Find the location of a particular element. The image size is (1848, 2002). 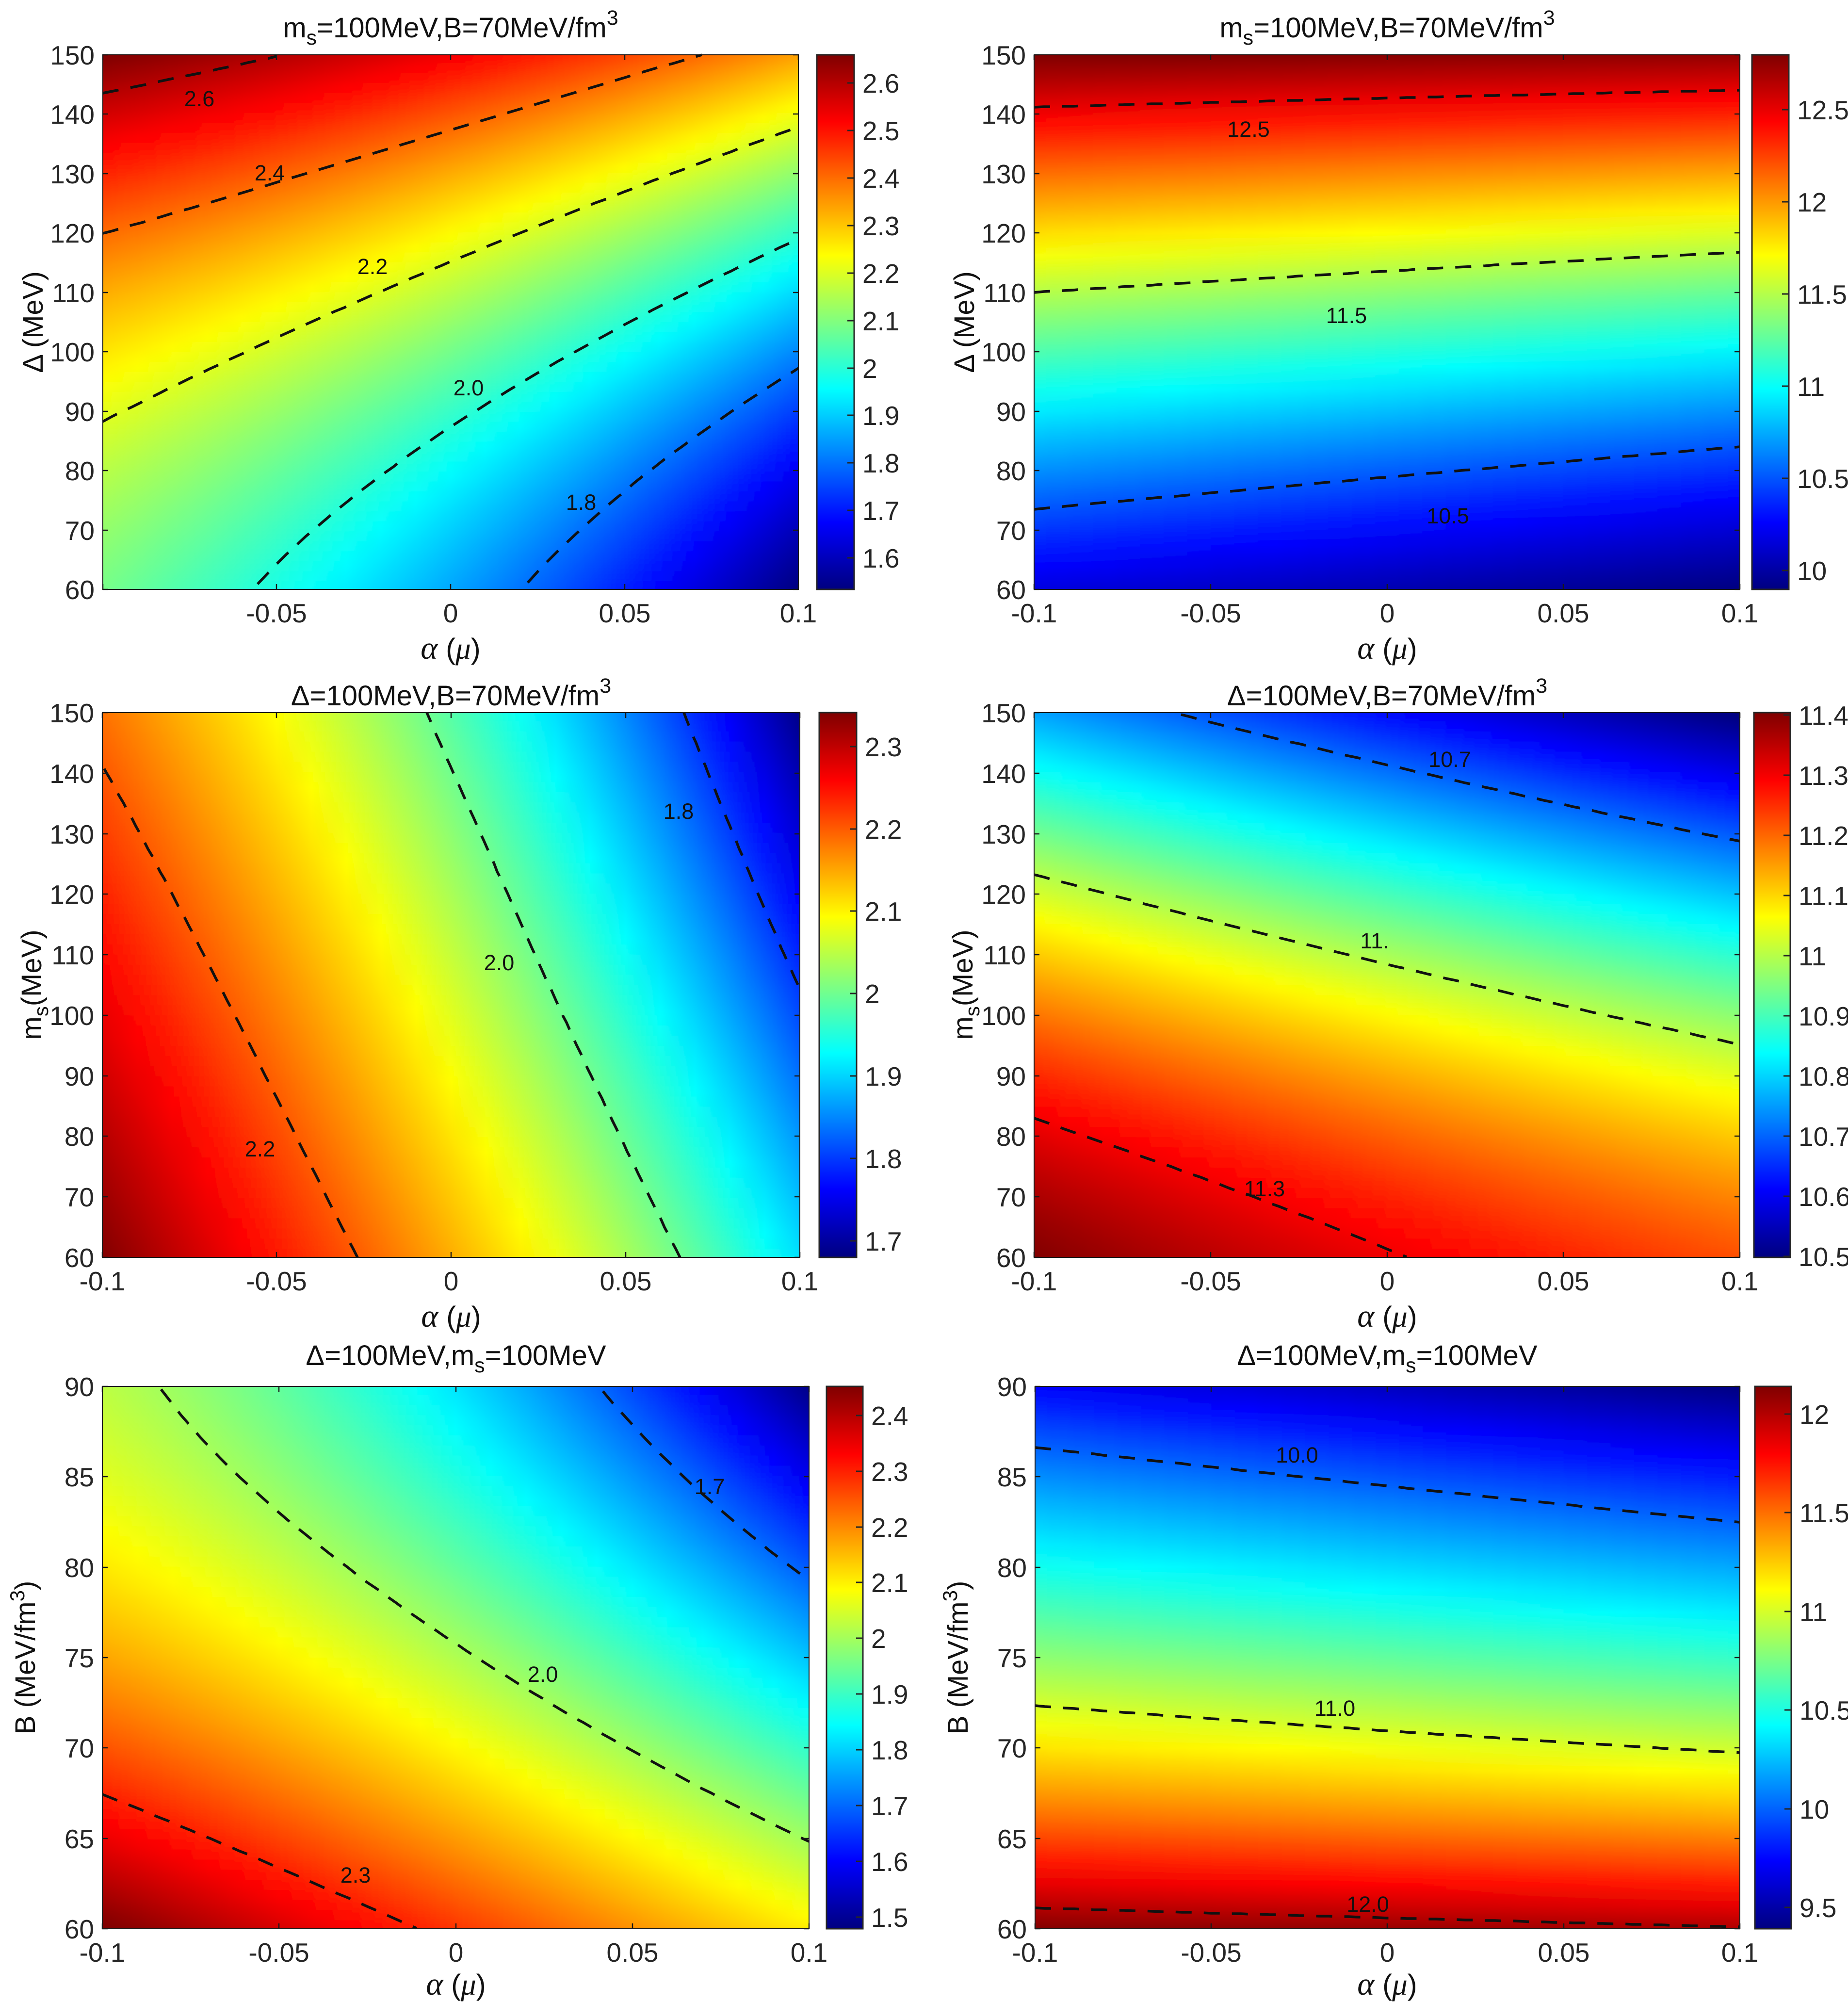

svg-text: 11.3 is located at coordinates (1264, 1188).